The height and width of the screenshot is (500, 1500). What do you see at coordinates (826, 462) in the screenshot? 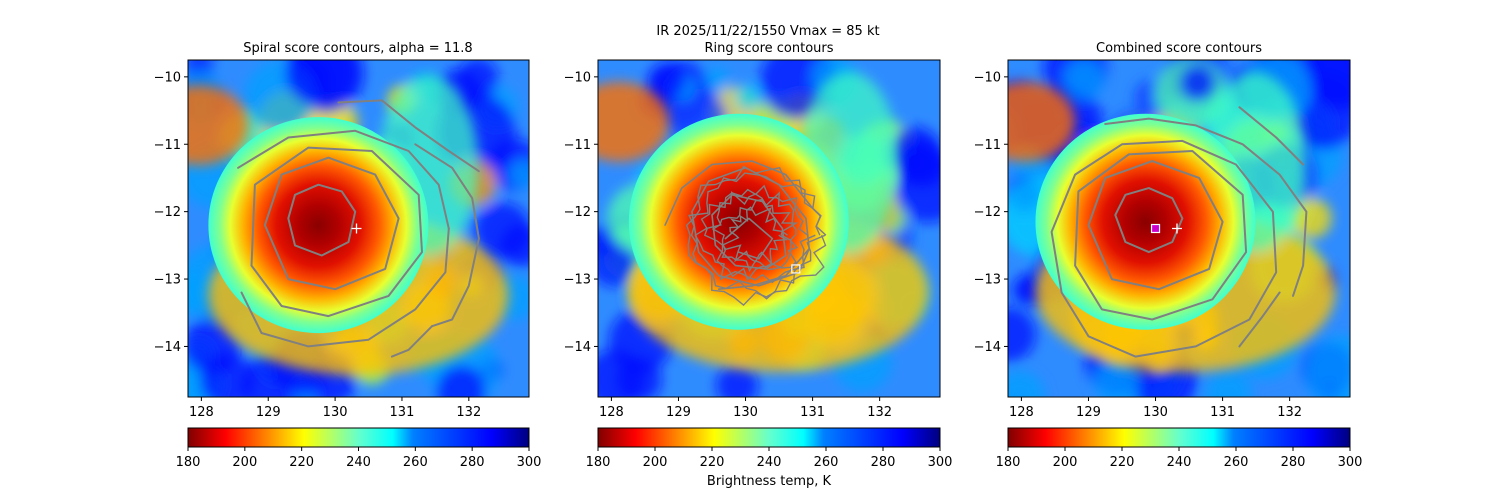
I see `colorbar-tick-label: 260` at bounding box center [826, 462].